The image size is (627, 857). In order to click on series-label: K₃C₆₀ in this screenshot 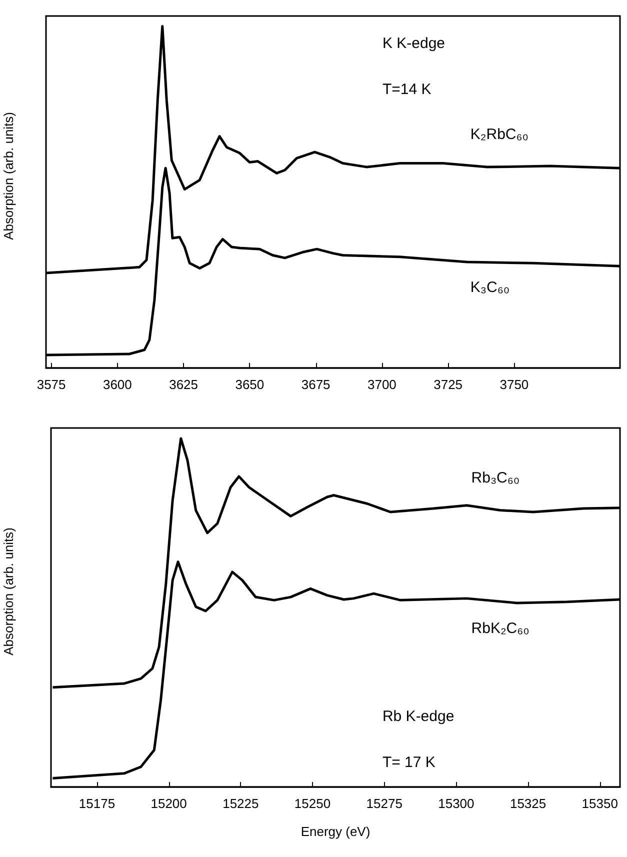, I will do `click(490, 287)`.